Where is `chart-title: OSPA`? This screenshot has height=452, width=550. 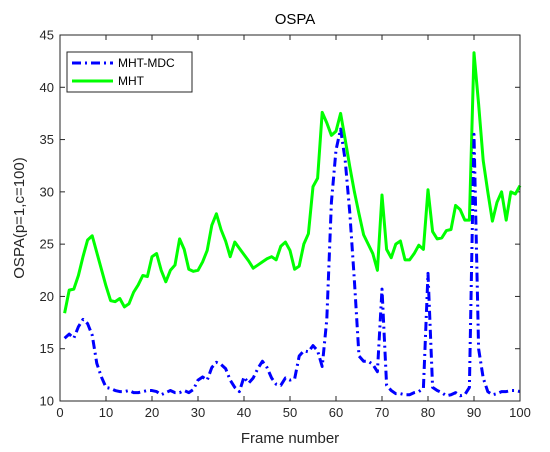 chart-title: OSPA is located at coordinates (295, 19).